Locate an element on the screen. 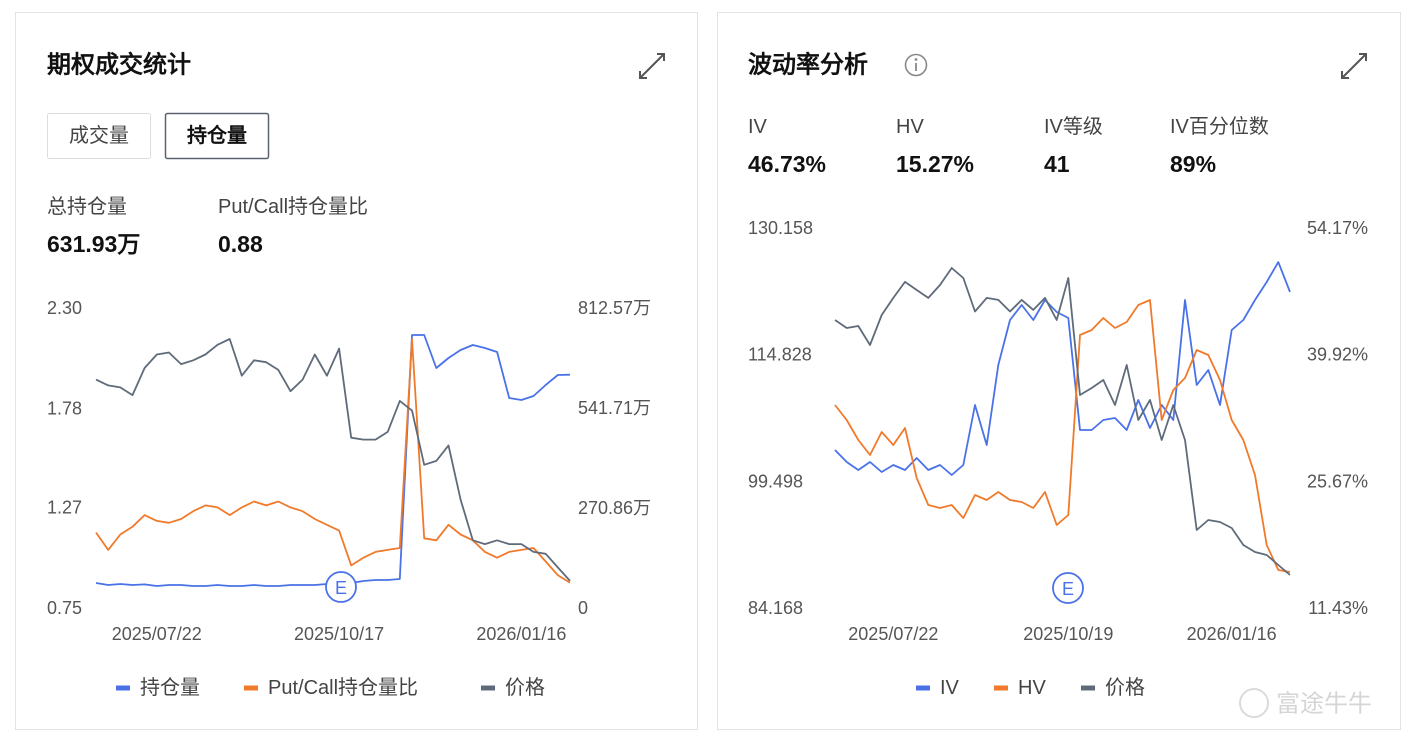 Image resolution: width=1416 pixels, height=740 pixels. stat-label: 总持仓量 is located at coordinates (87, 206).